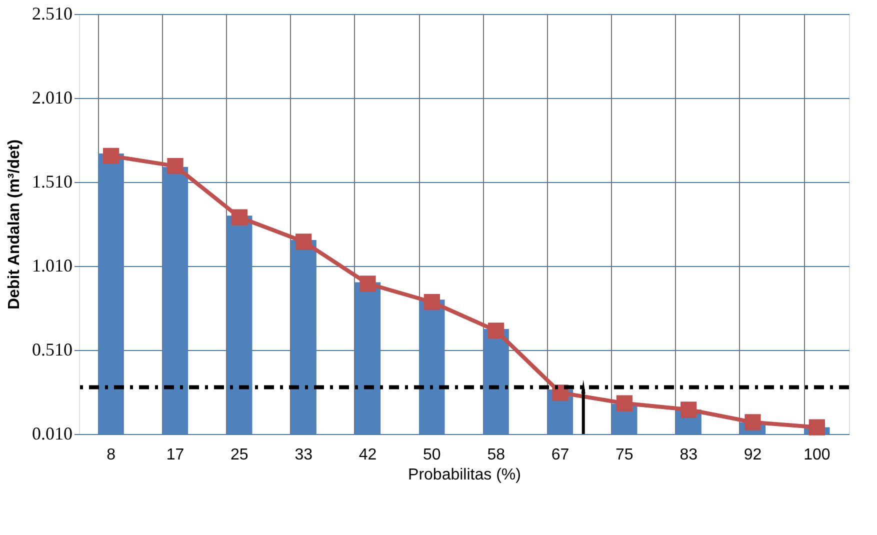 The image size is (877, 535). What do you see at coordinates (432, 455) in the screenshot?
I see `x-tick-label: 50` at bounding box center [432, 455].